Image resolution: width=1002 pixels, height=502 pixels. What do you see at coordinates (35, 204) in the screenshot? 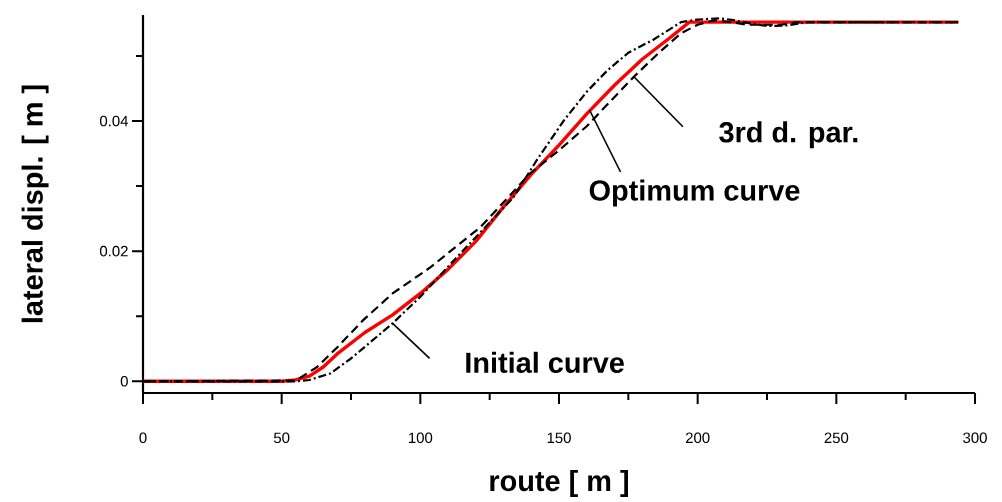
I see `y-axis-title: lateral displ. [ m ]` at bounding box center [35, 204].